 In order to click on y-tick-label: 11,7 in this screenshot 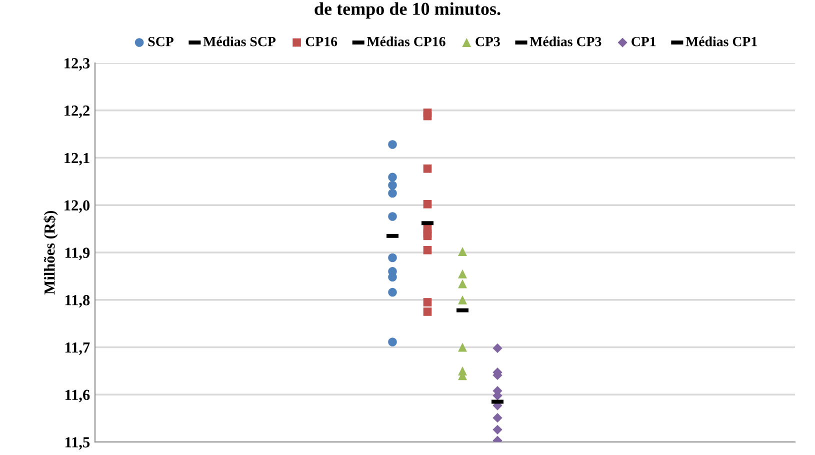, I will do `click(77, 348)`.